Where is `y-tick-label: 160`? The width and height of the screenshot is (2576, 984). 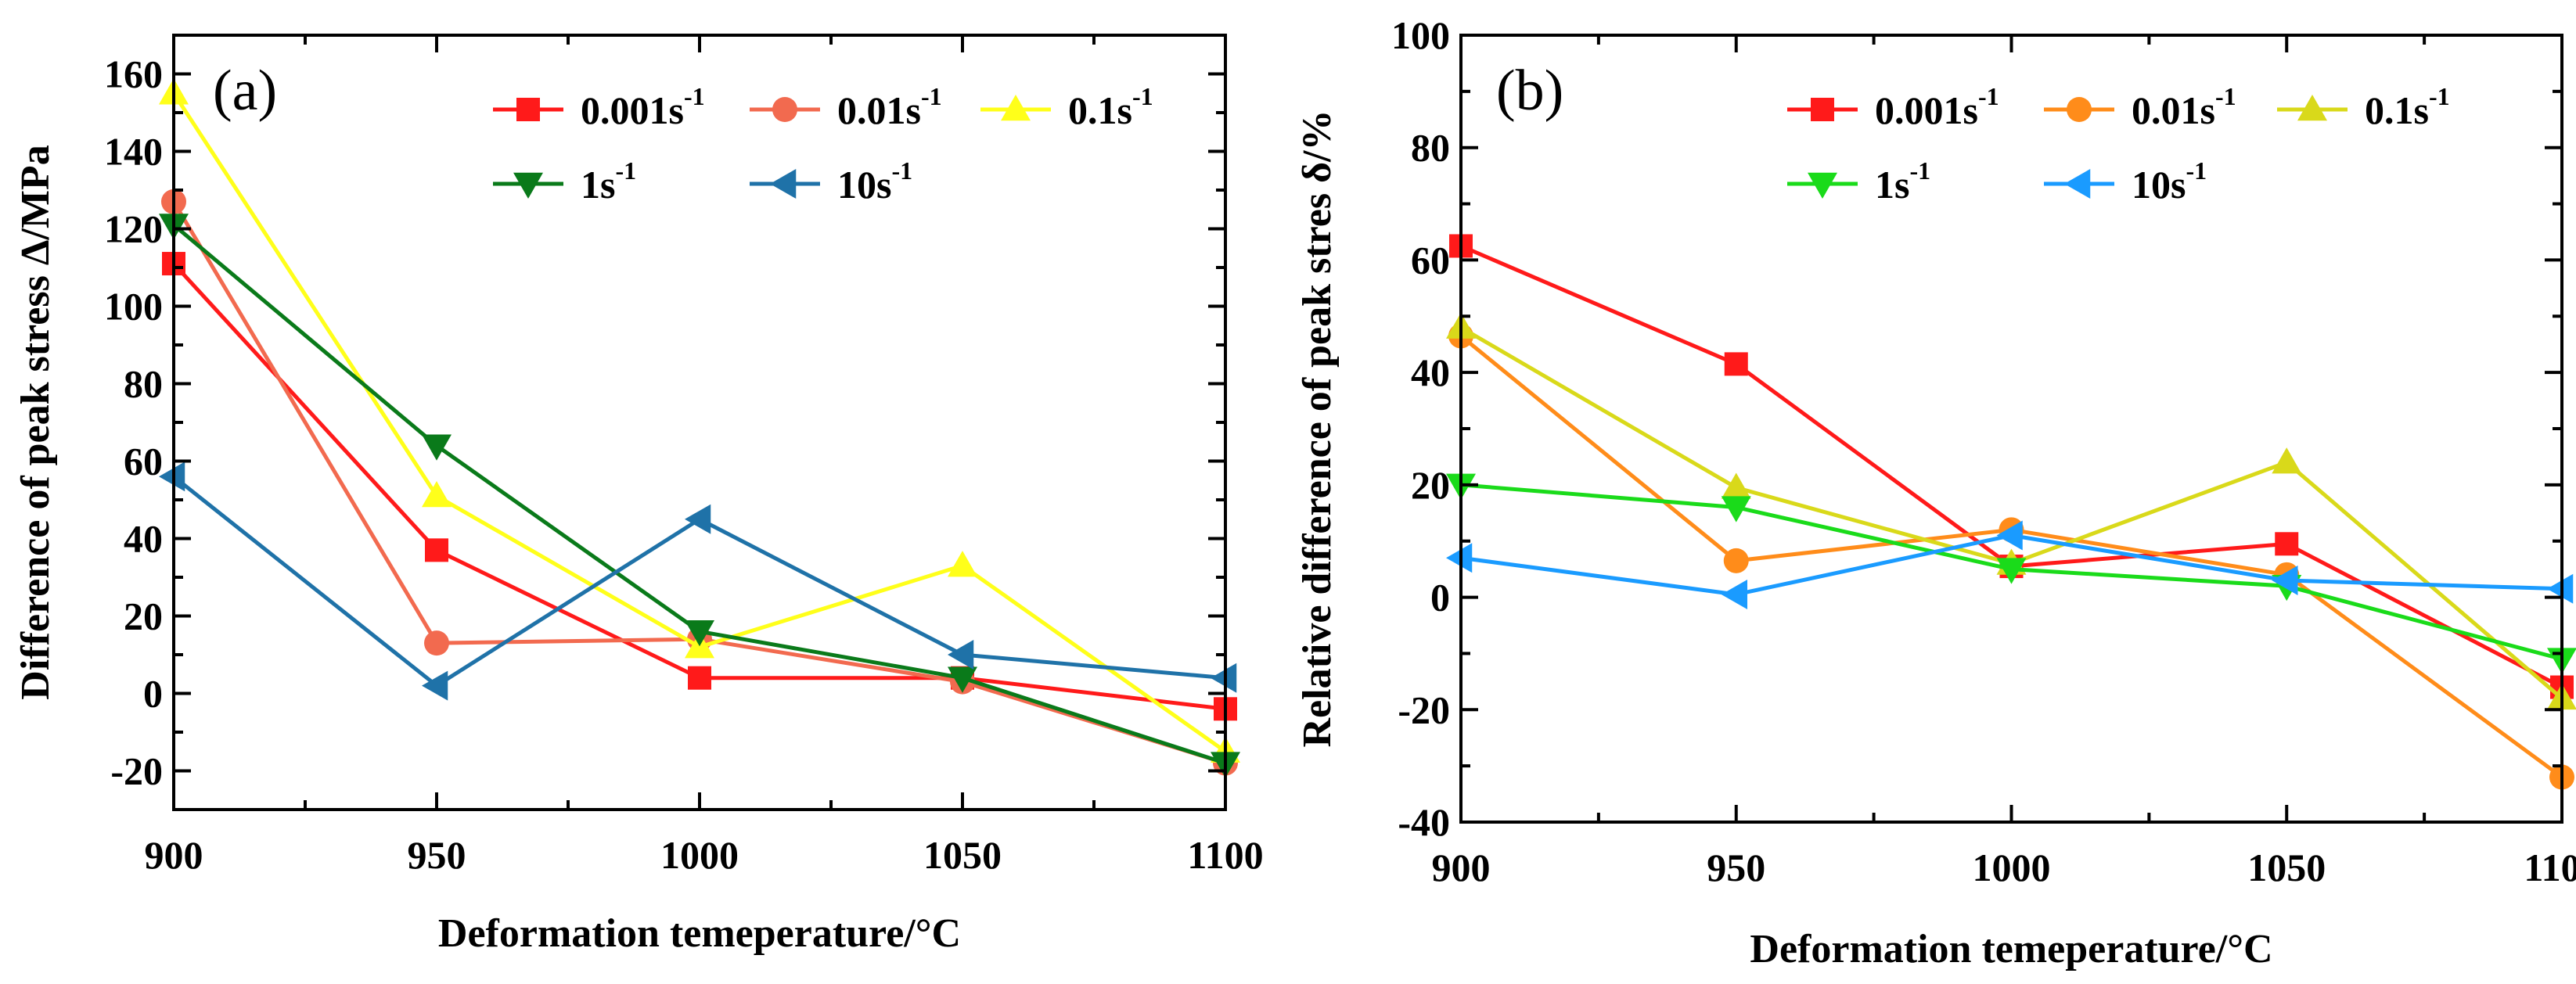 y-tick-label: 160 is located at coordinates (134, 74).